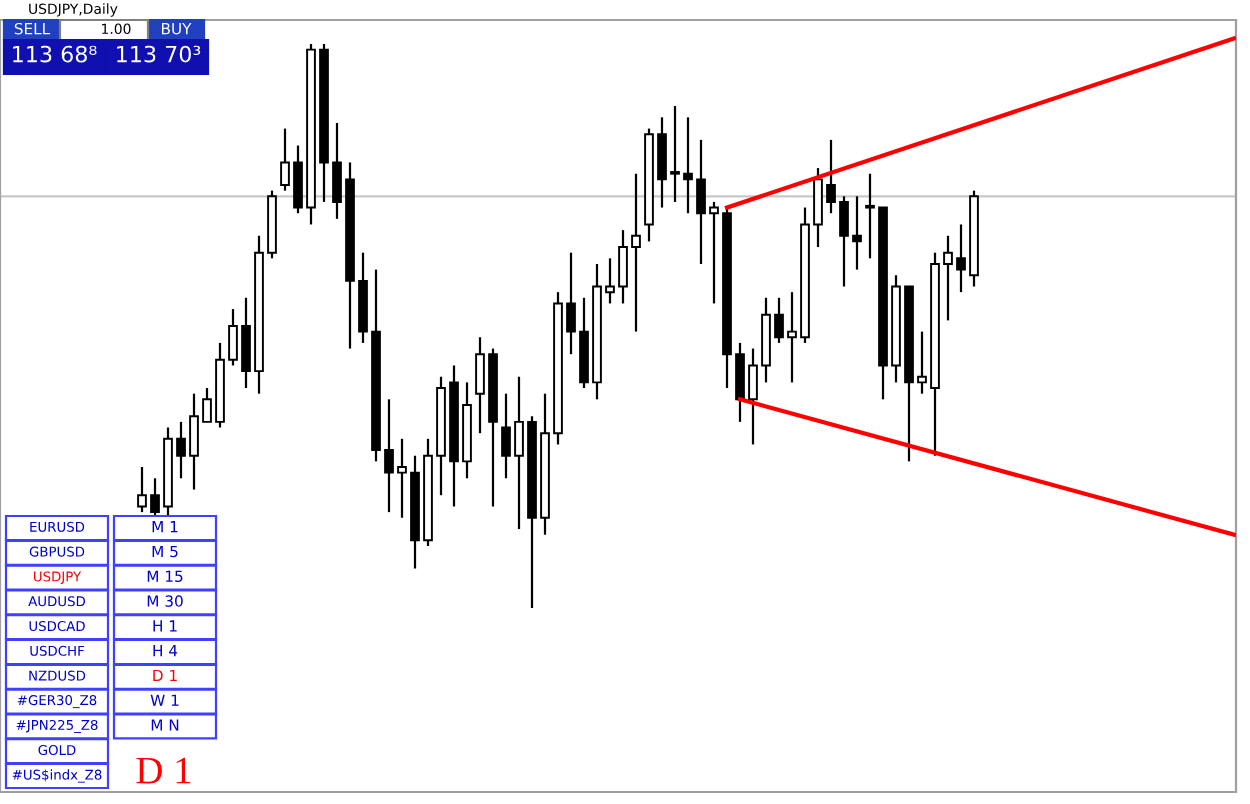  Describe the element at coordinates (159, 54) in the screenshot. I see `annotation: 113 70³` at that location.